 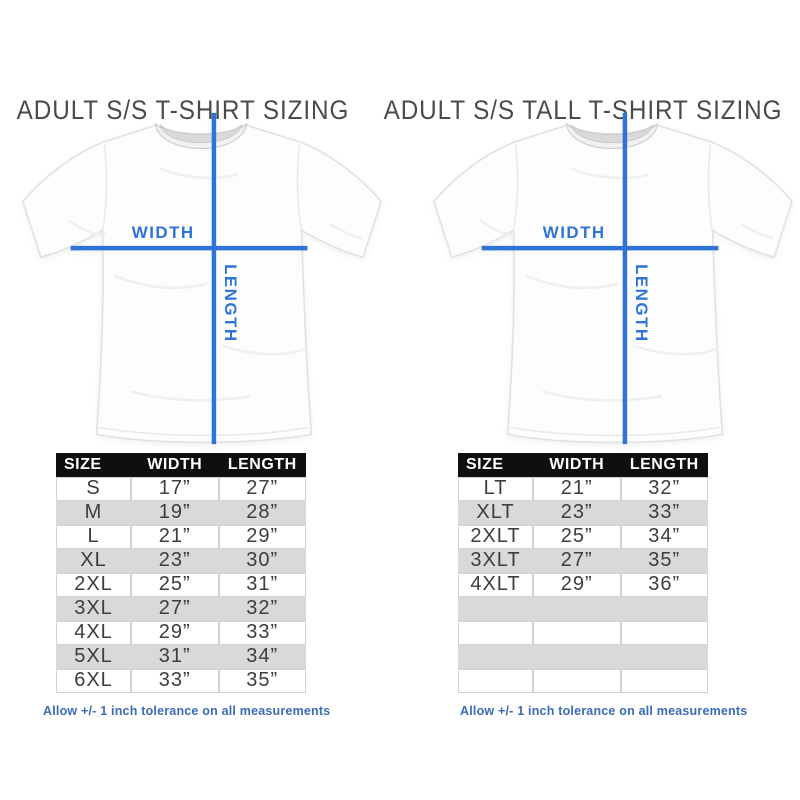 What do you see at coordinates (664, 585) in the screenshot?
I see `length-cell: 36”` at bounding box center [664, 585].